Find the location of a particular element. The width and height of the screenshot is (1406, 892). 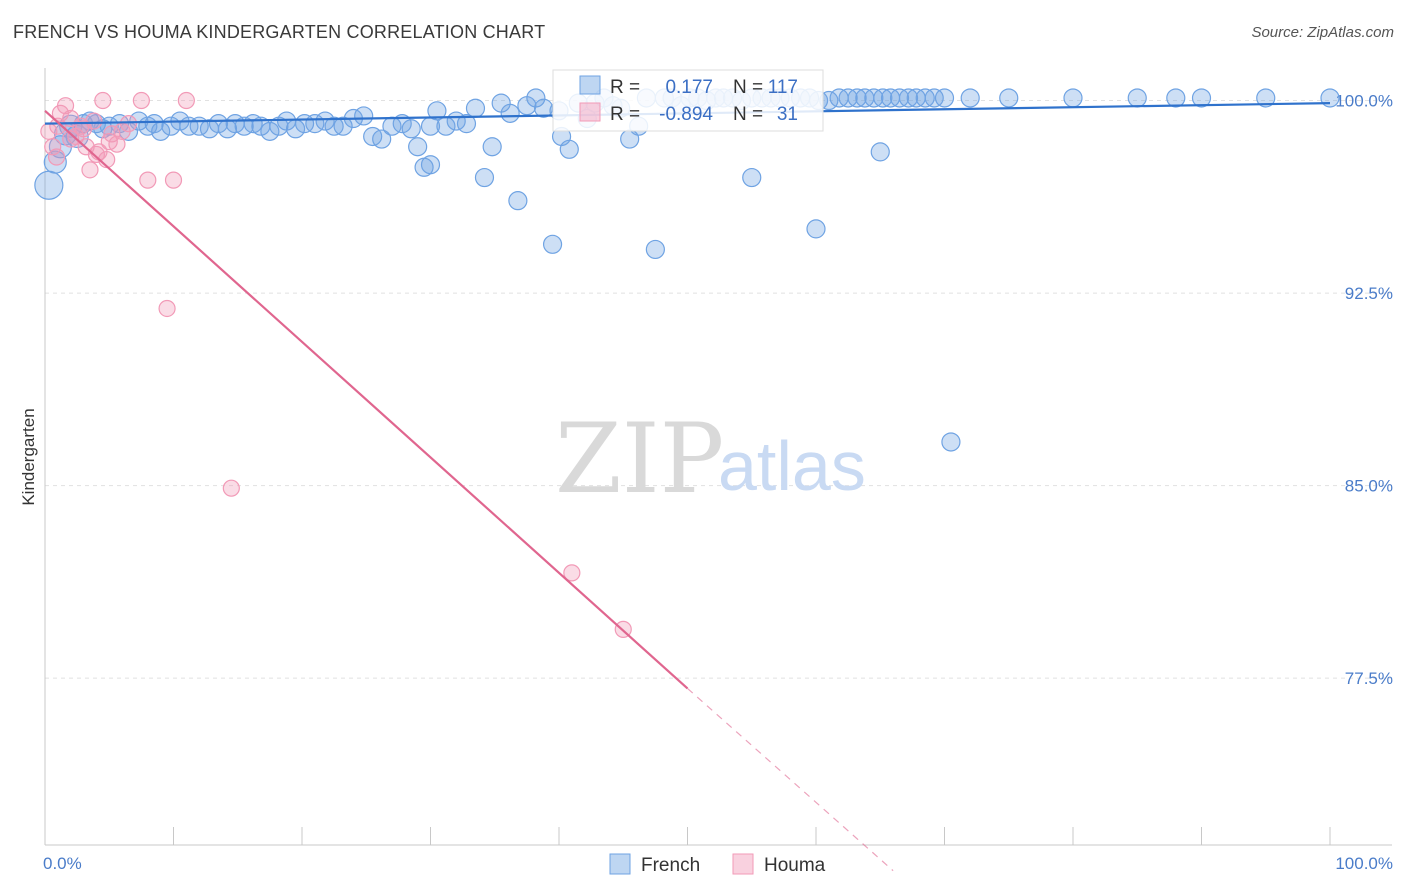

legend-n-value: 117 is located at coordinates (783, 87).